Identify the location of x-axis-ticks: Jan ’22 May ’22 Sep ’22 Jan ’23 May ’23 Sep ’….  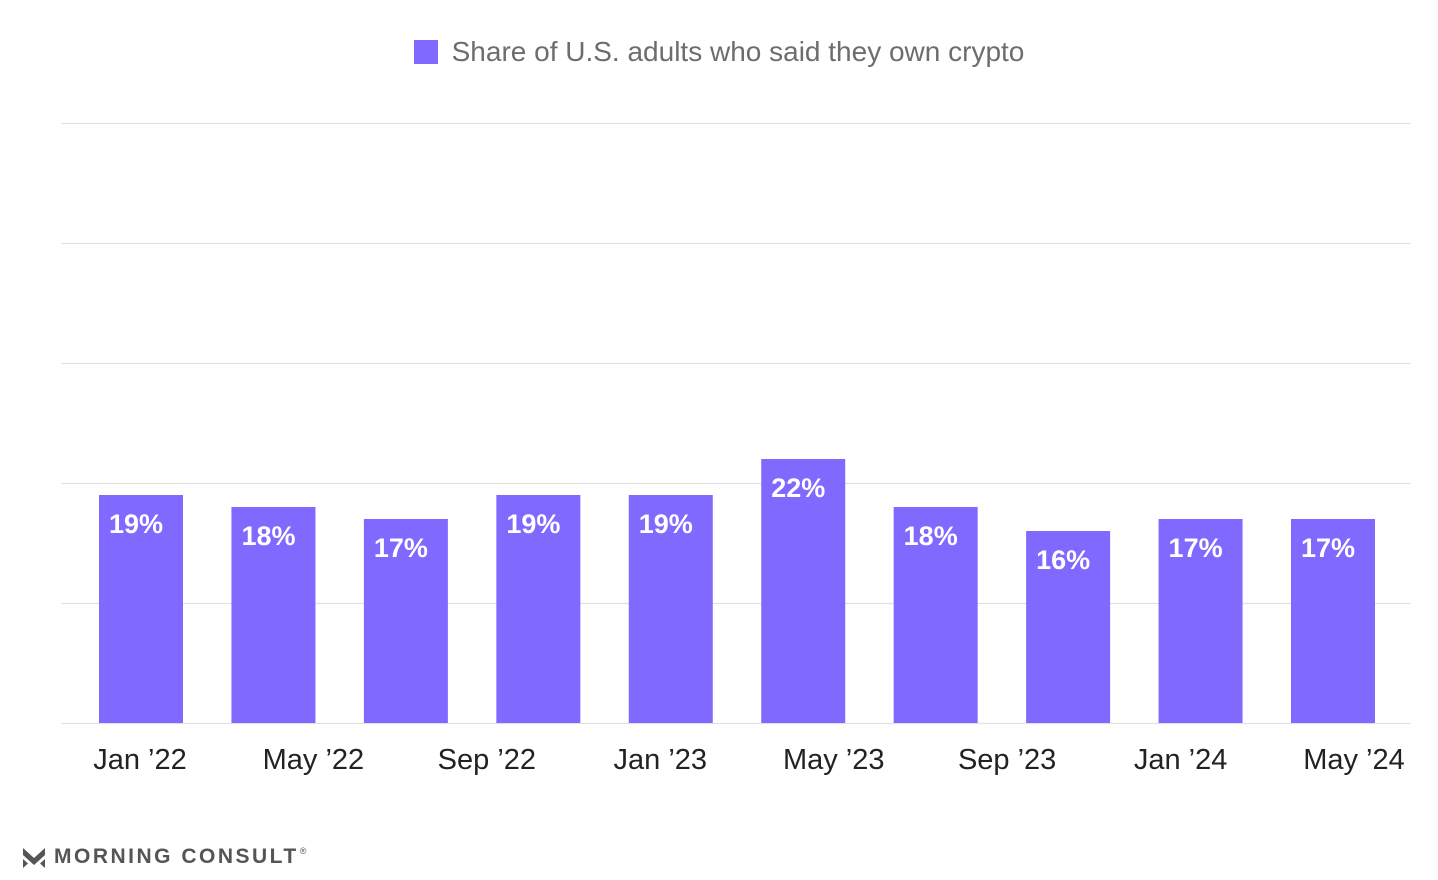
(749, 760).